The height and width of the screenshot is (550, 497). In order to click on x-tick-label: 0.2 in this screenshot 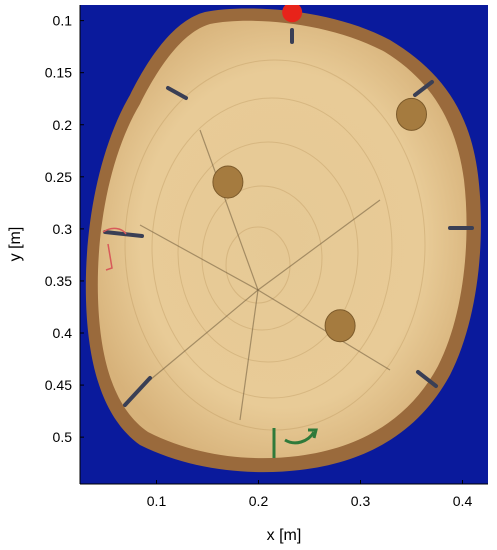, I will do `click(259, 501)`.